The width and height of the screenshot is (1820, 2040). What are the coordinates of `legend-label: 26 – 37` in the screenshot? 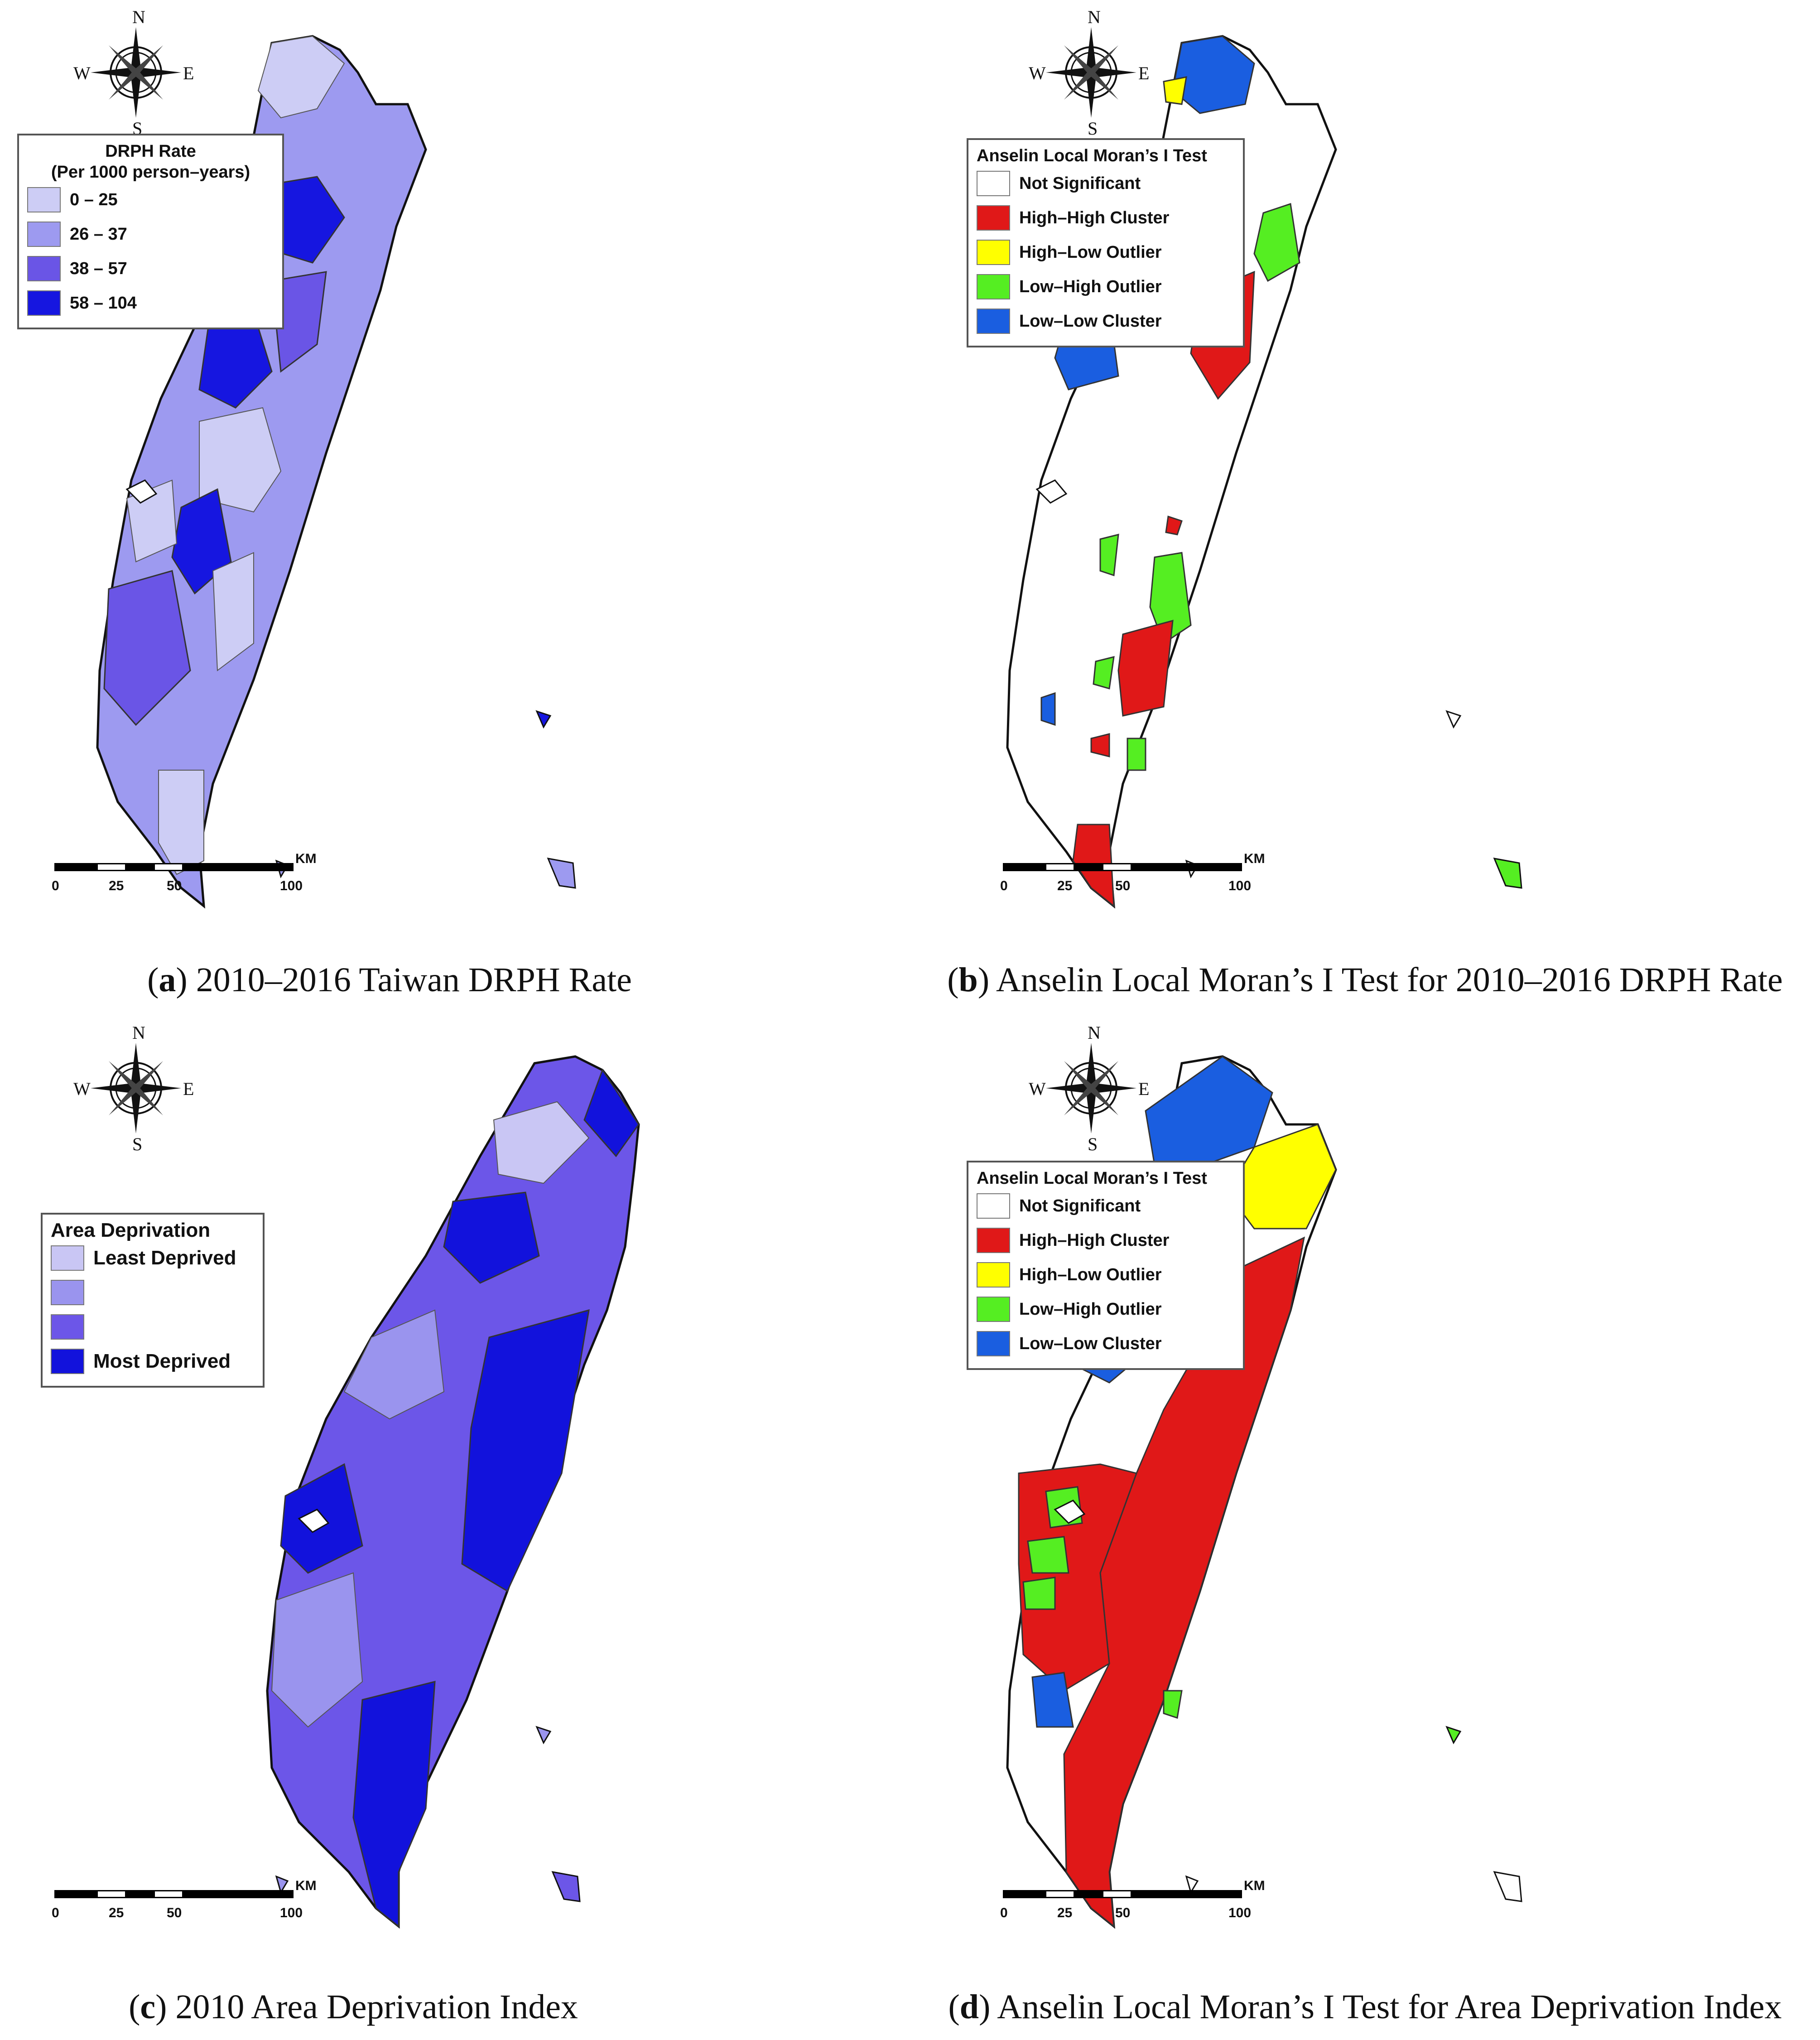 It's located at (99, 234).